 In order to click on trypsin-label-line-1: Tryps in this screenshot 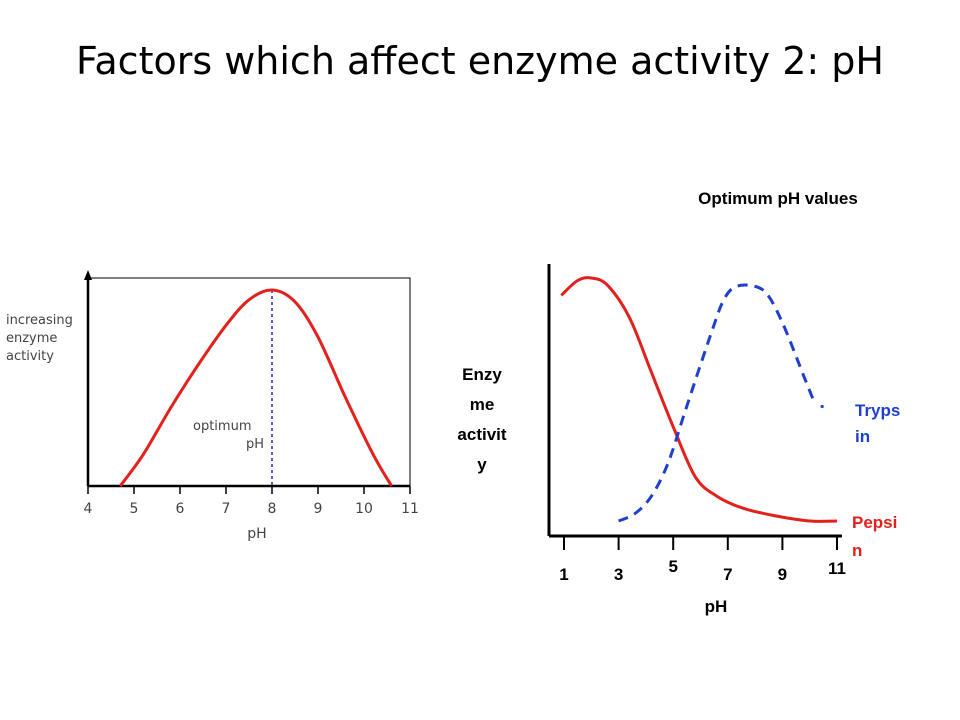, I will do `click(877, 410)`.